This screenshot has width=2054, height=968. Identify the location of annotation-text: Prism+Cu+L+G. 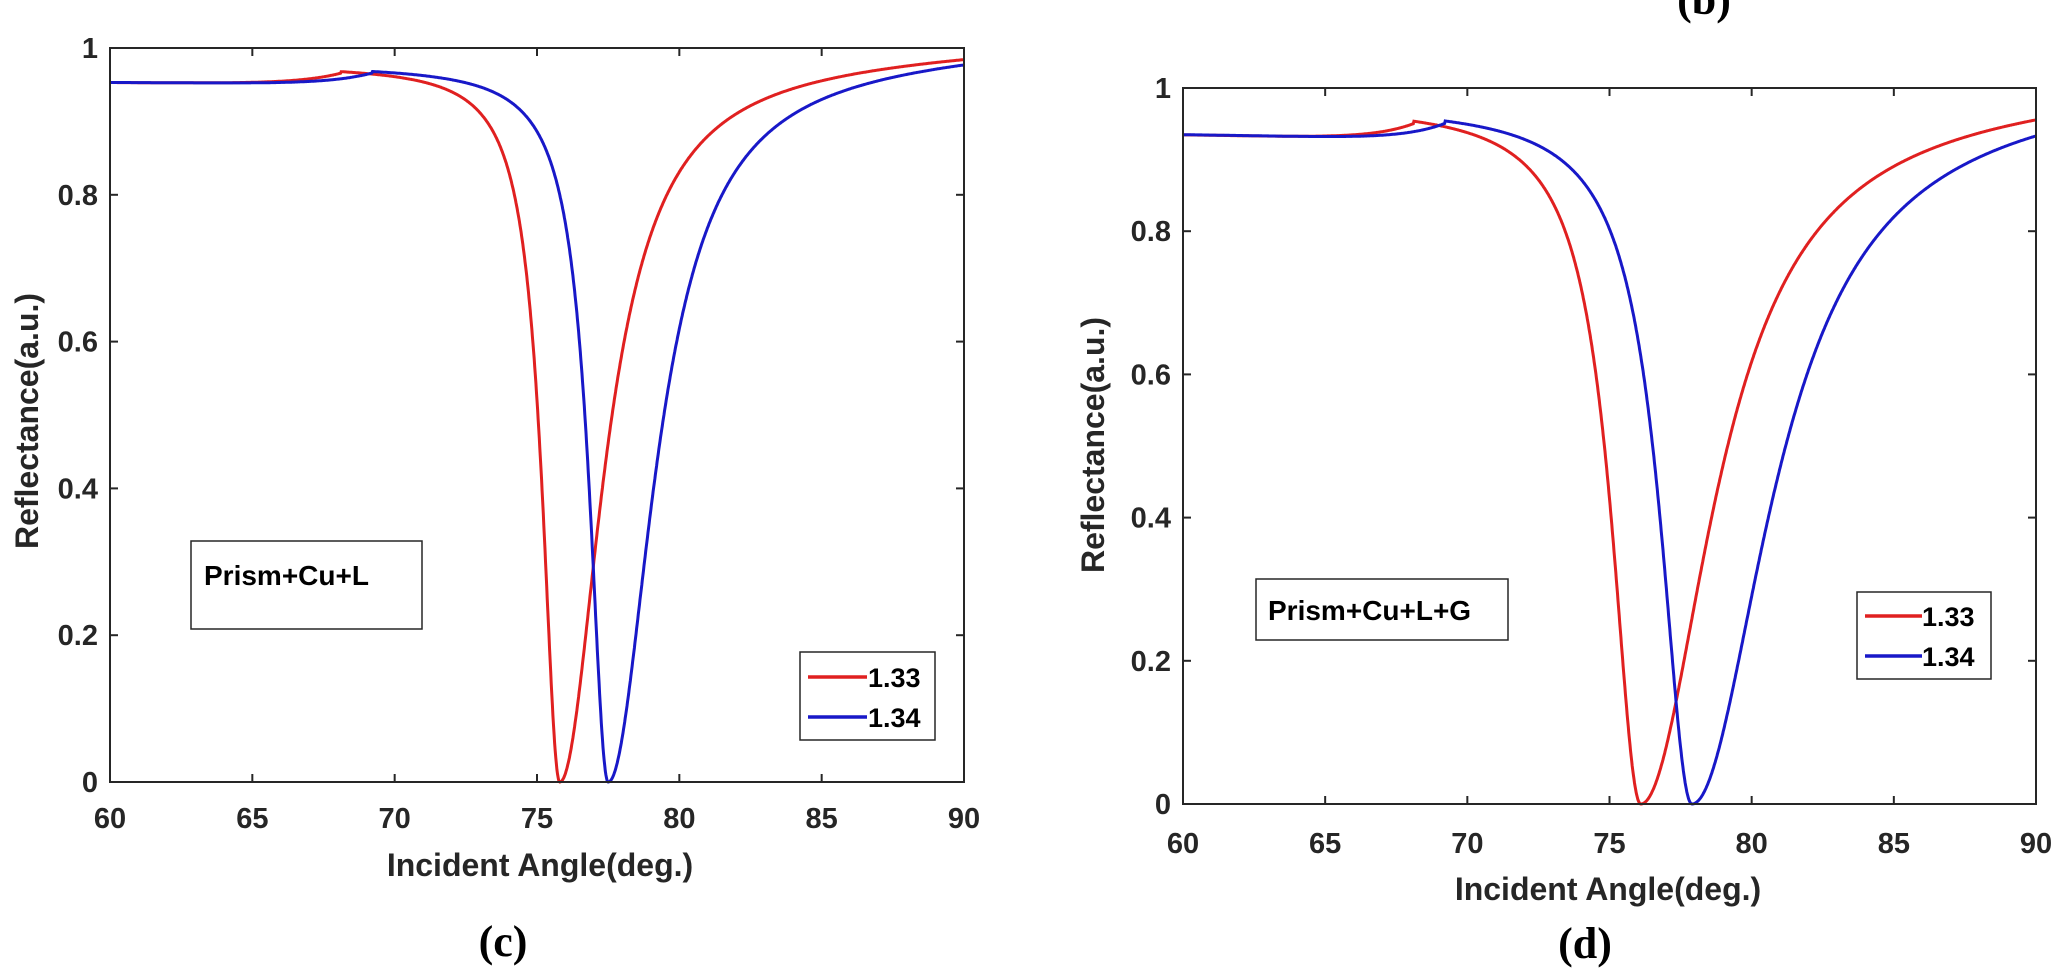
(1369, 610).